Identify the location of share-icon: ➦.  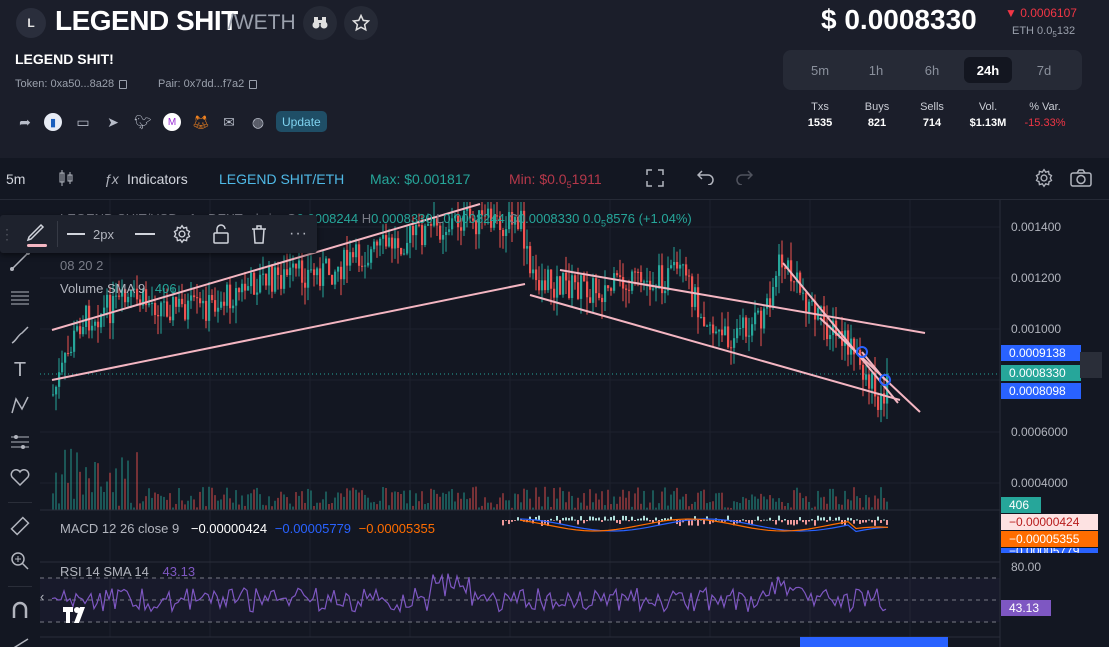
(25, 121).